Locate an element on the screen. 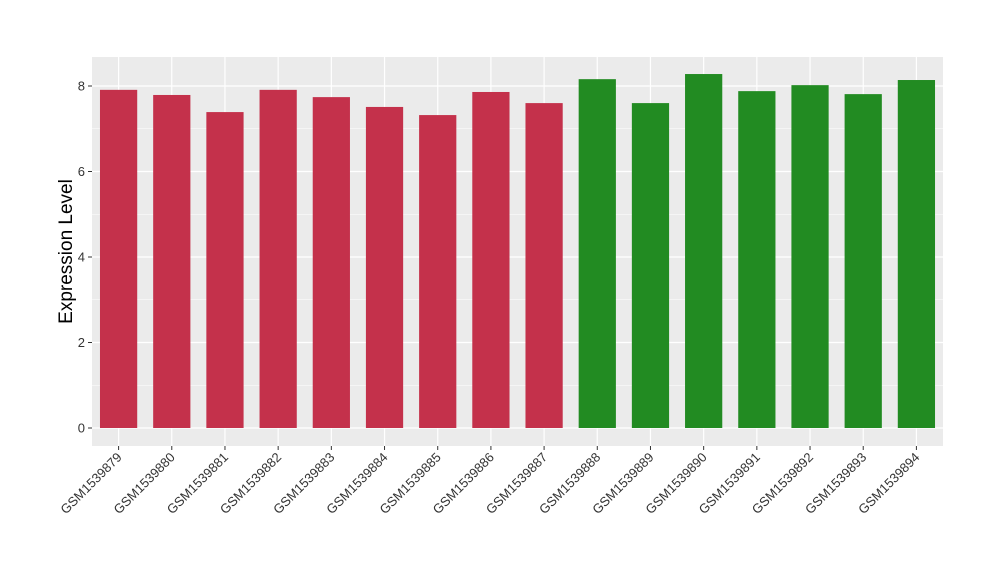 This screenshot has width=1000, height=585. y-axis-label: Expression Level is located at coordinates (66, 251).